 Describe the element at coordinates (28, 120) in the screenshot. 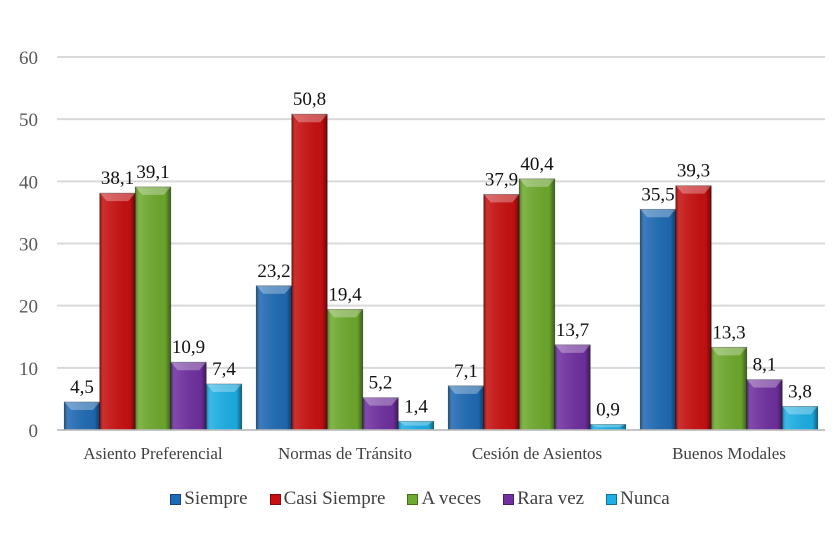

I see `y-tick-label: 50` at that location.